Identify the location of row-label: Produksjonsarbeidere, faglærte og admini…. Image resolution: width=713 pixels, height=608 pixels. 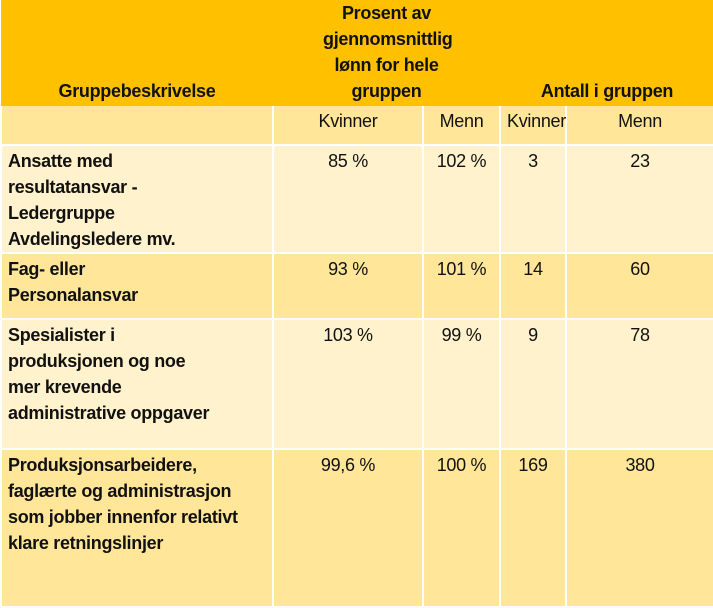
(137, 528).